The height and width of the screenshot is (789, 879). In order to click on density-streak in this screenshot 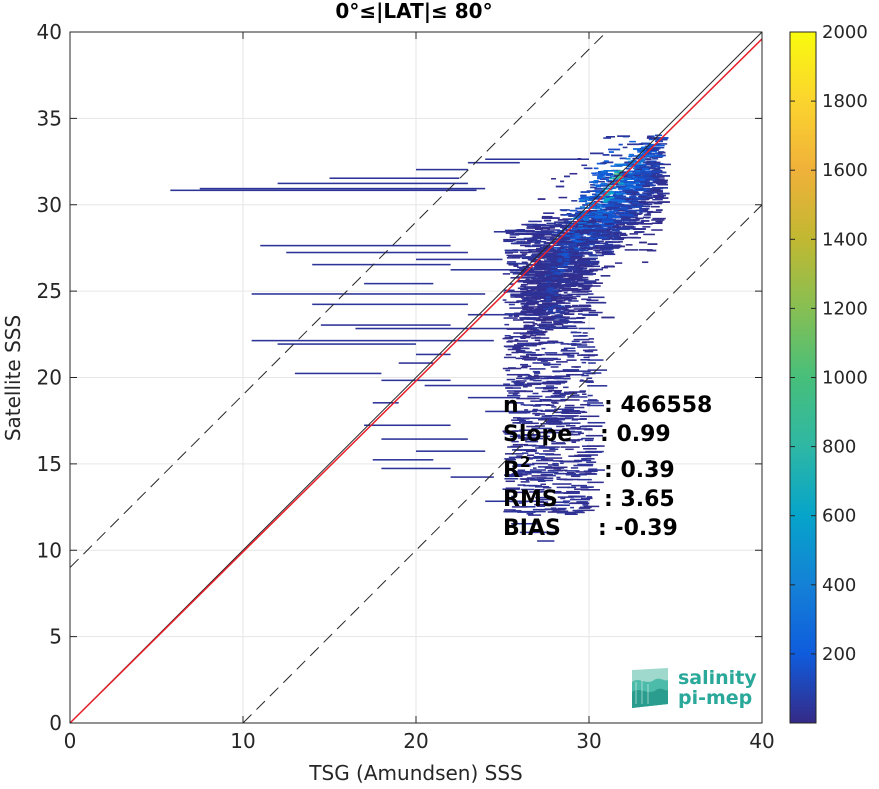, I will do `click(342, 188)`.